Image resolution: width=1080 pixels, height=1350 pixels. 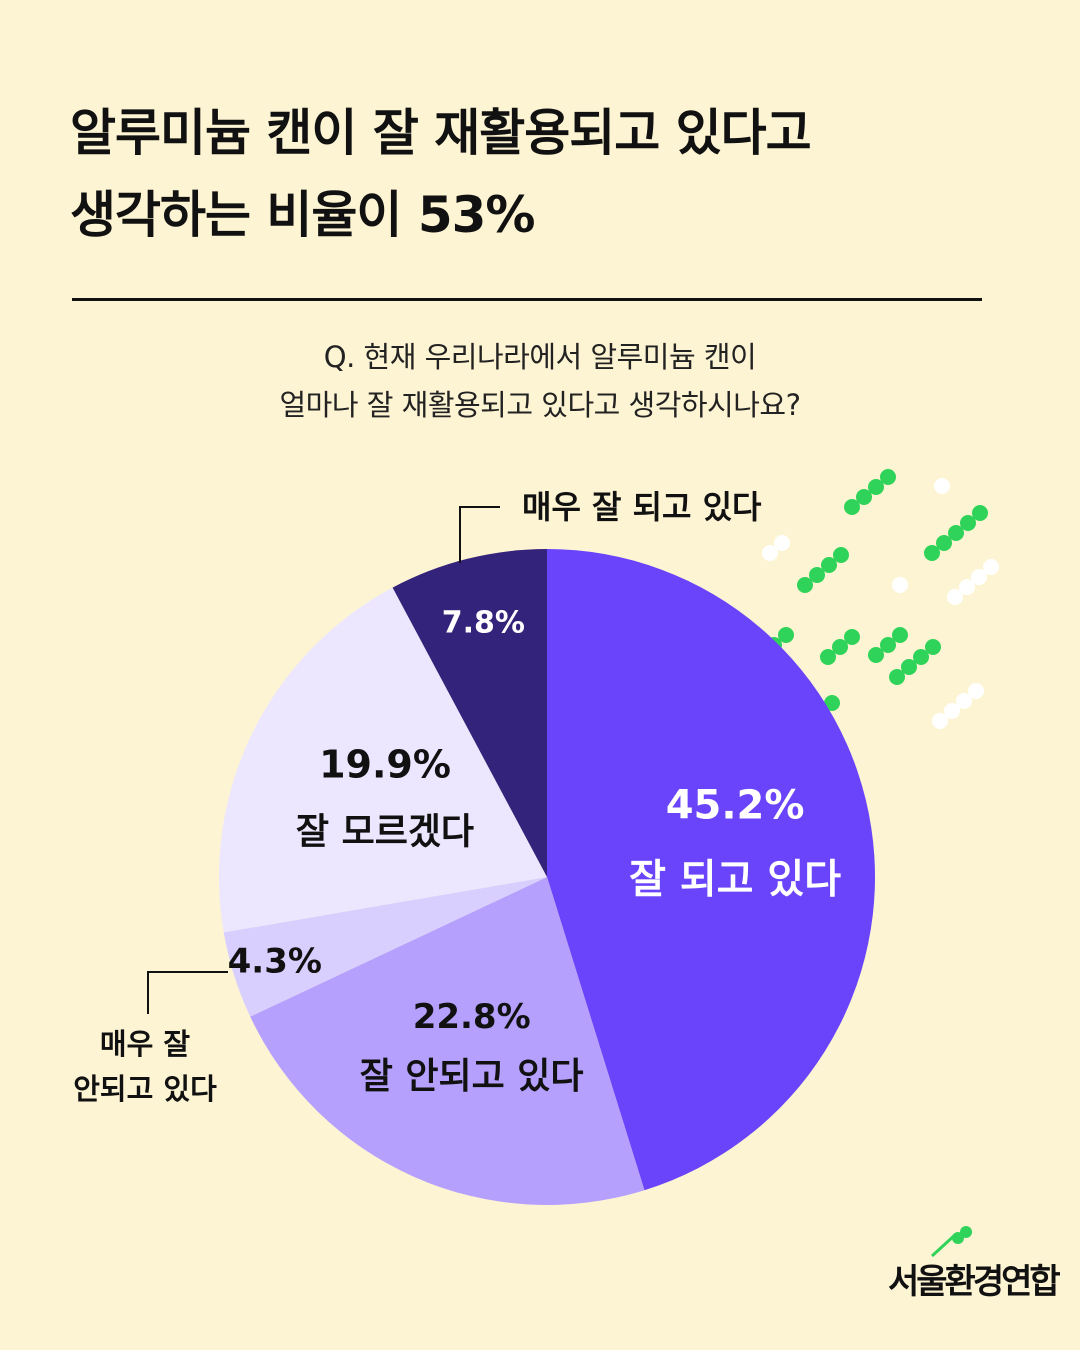 I want to click on question-line-1: Q. 현재 우리나라에서 알루미늄 캔이, so click(x=540, y=357).